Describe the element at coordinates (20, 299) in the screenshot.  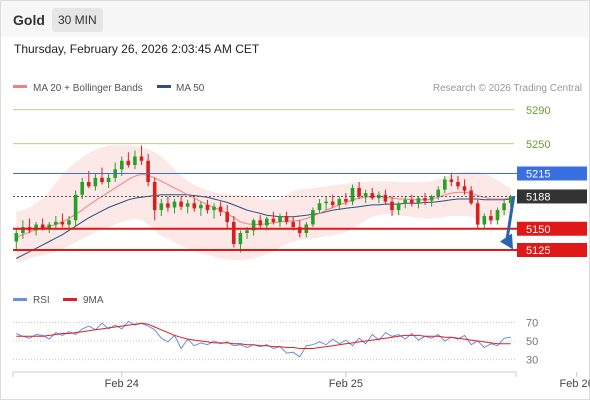
I see `rsi-legend-swatch` at that location.